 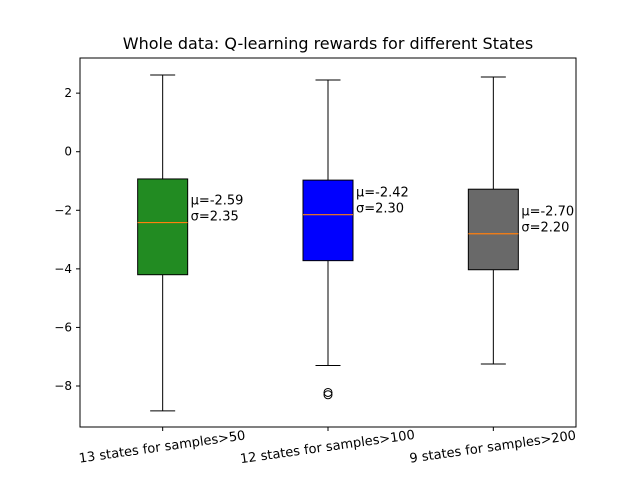 I want to click on y-tick-label: 0, so click(x=68, y=152).